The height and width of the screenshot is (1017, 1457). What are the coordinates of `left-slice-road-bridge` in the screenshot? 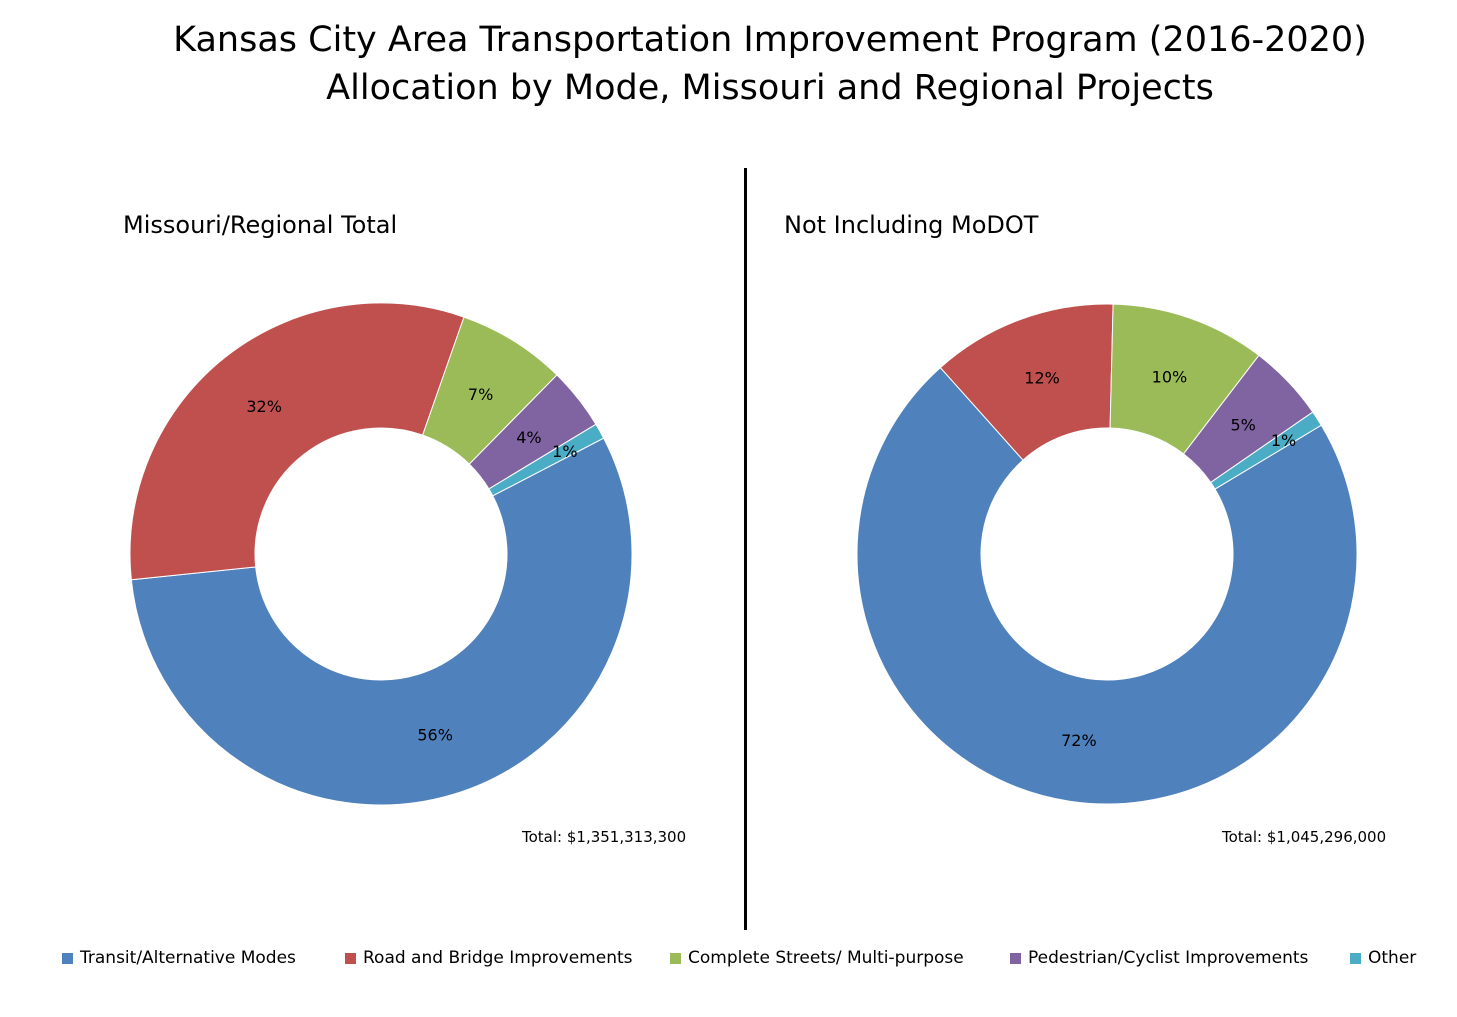 It's located at (297, 441).